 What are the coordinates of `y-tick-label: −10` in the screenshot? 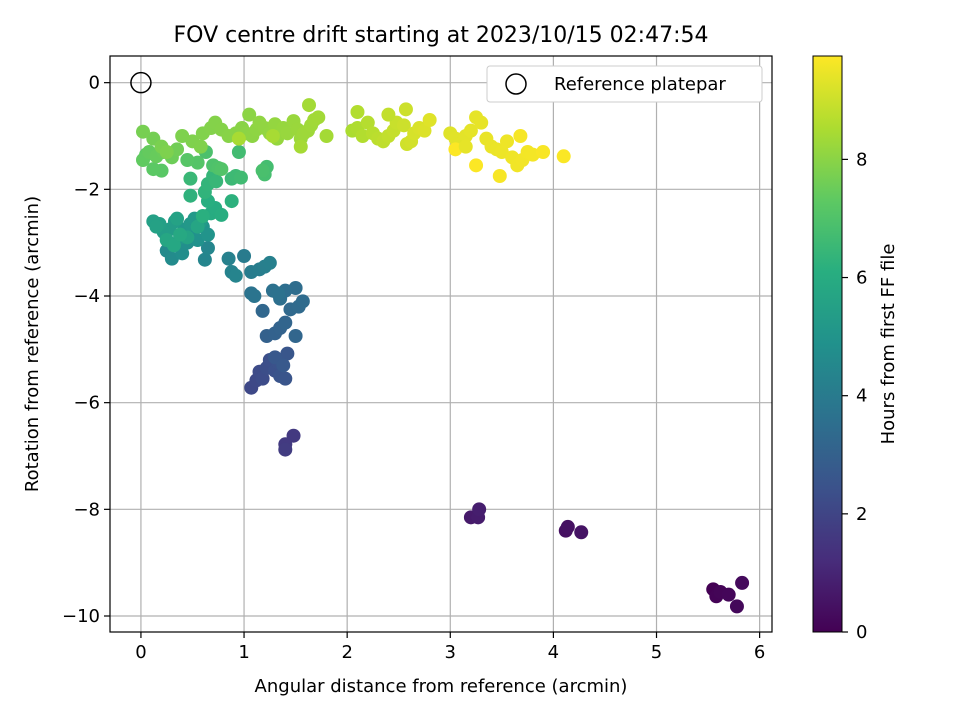 It's located at (81, 616).